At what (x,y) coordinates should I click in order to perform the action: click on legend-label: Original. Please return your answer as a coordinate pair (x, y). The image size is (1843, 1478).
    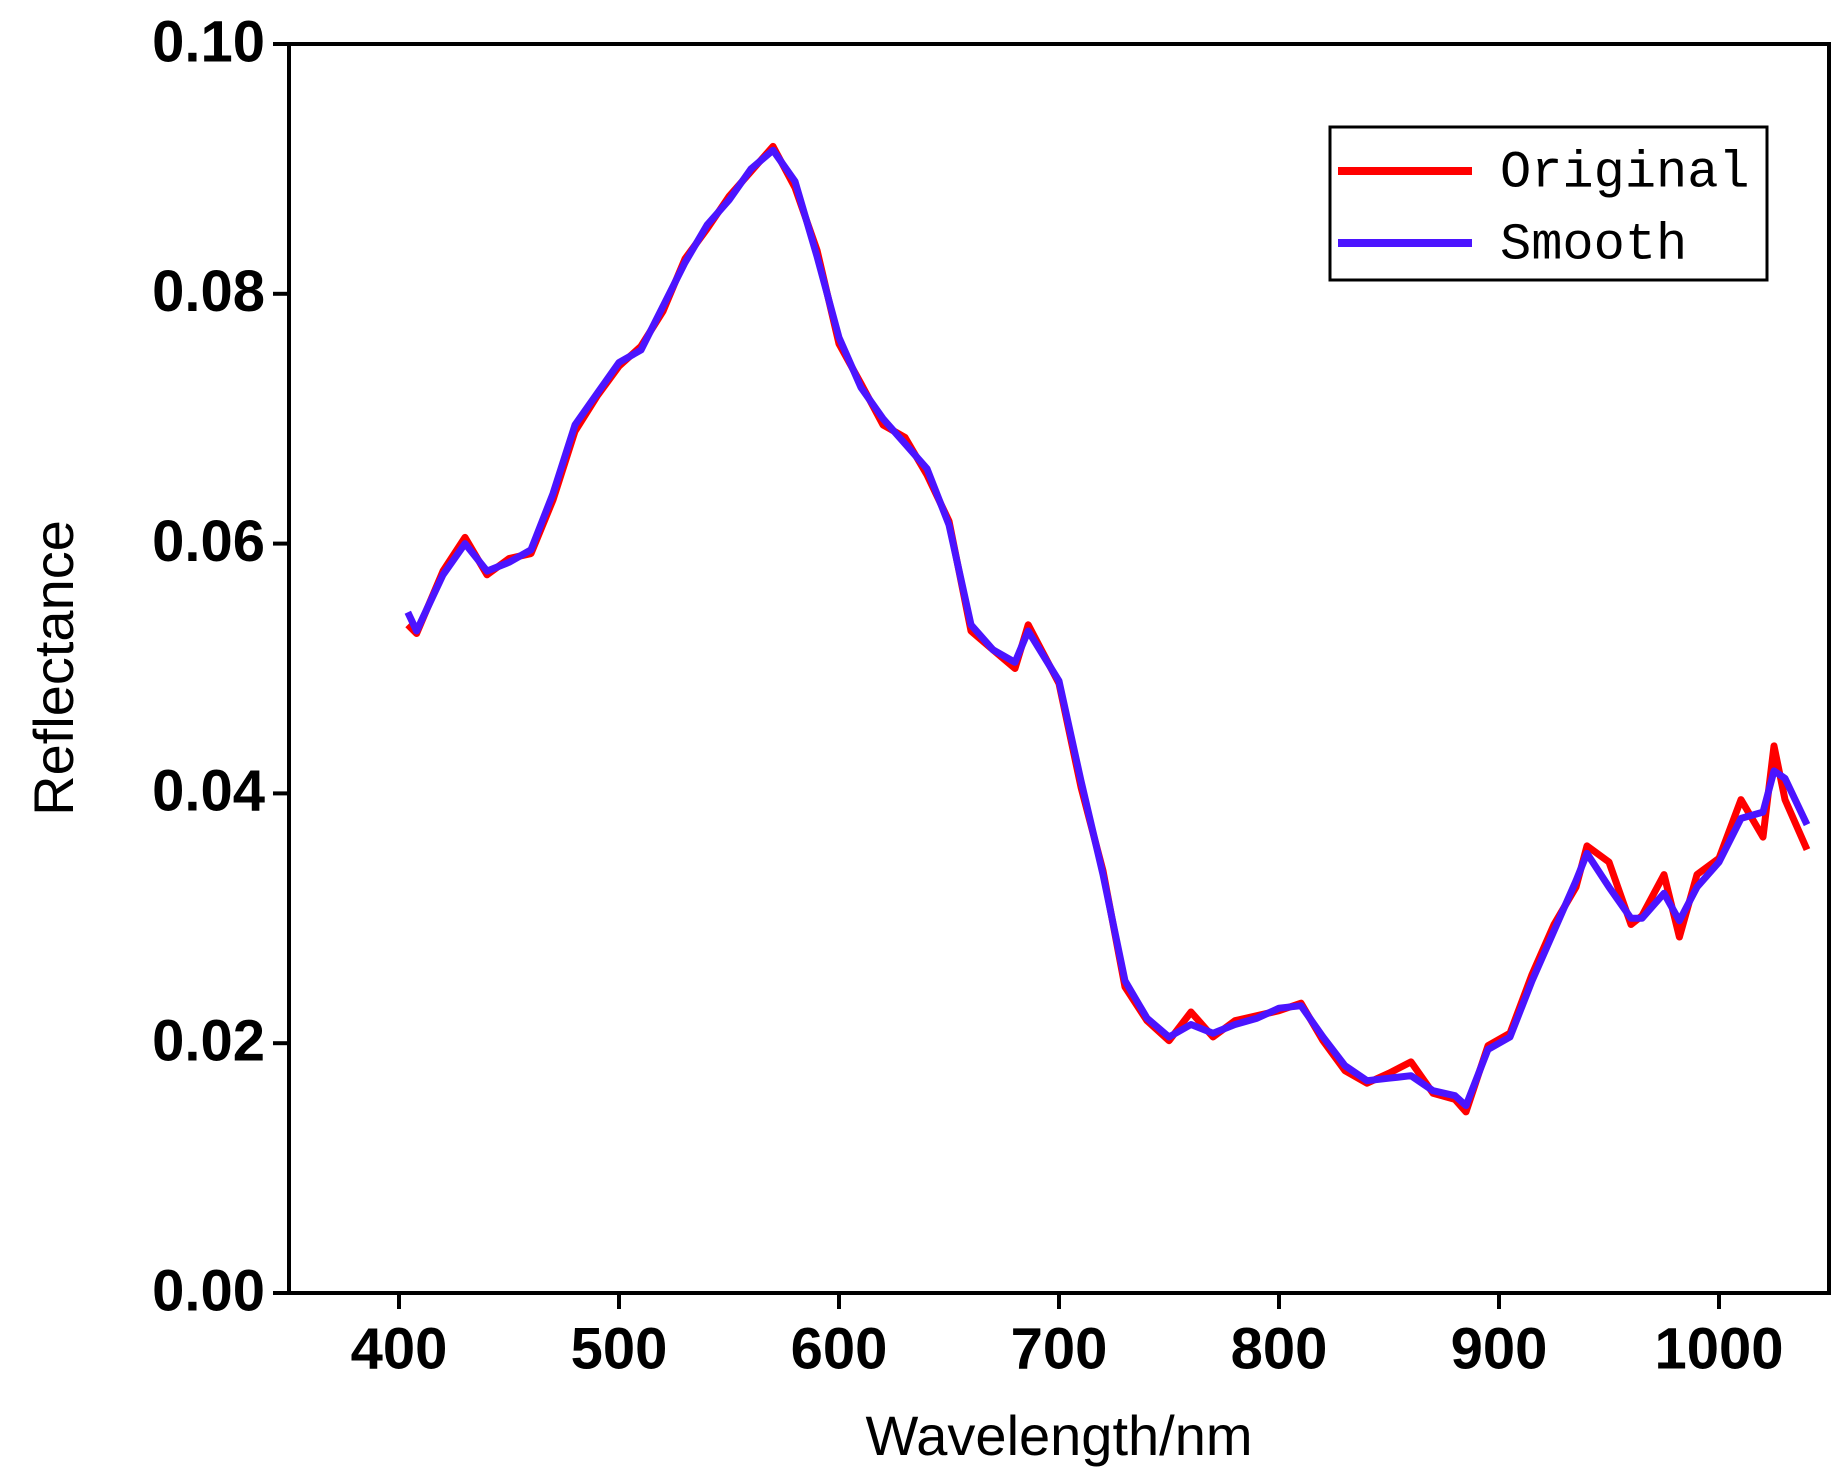
    Looking at the image, I should click on (1625, 173).